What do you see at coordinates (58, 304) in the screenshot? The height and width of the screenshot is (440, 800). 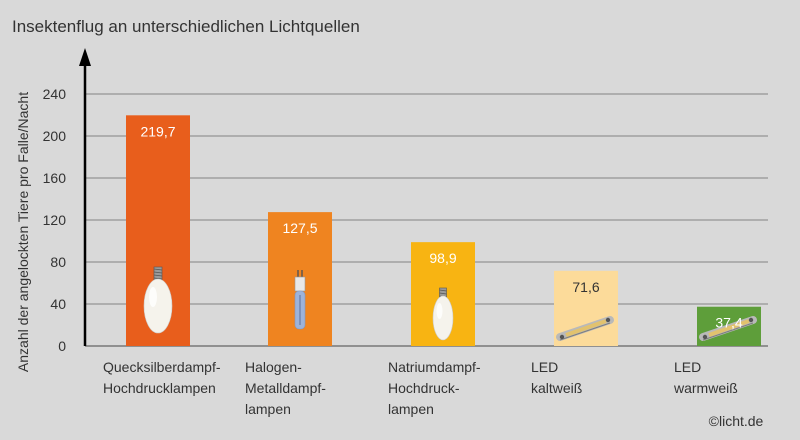 I see `y-tick-label: 40` at bounding box center [58, 304].